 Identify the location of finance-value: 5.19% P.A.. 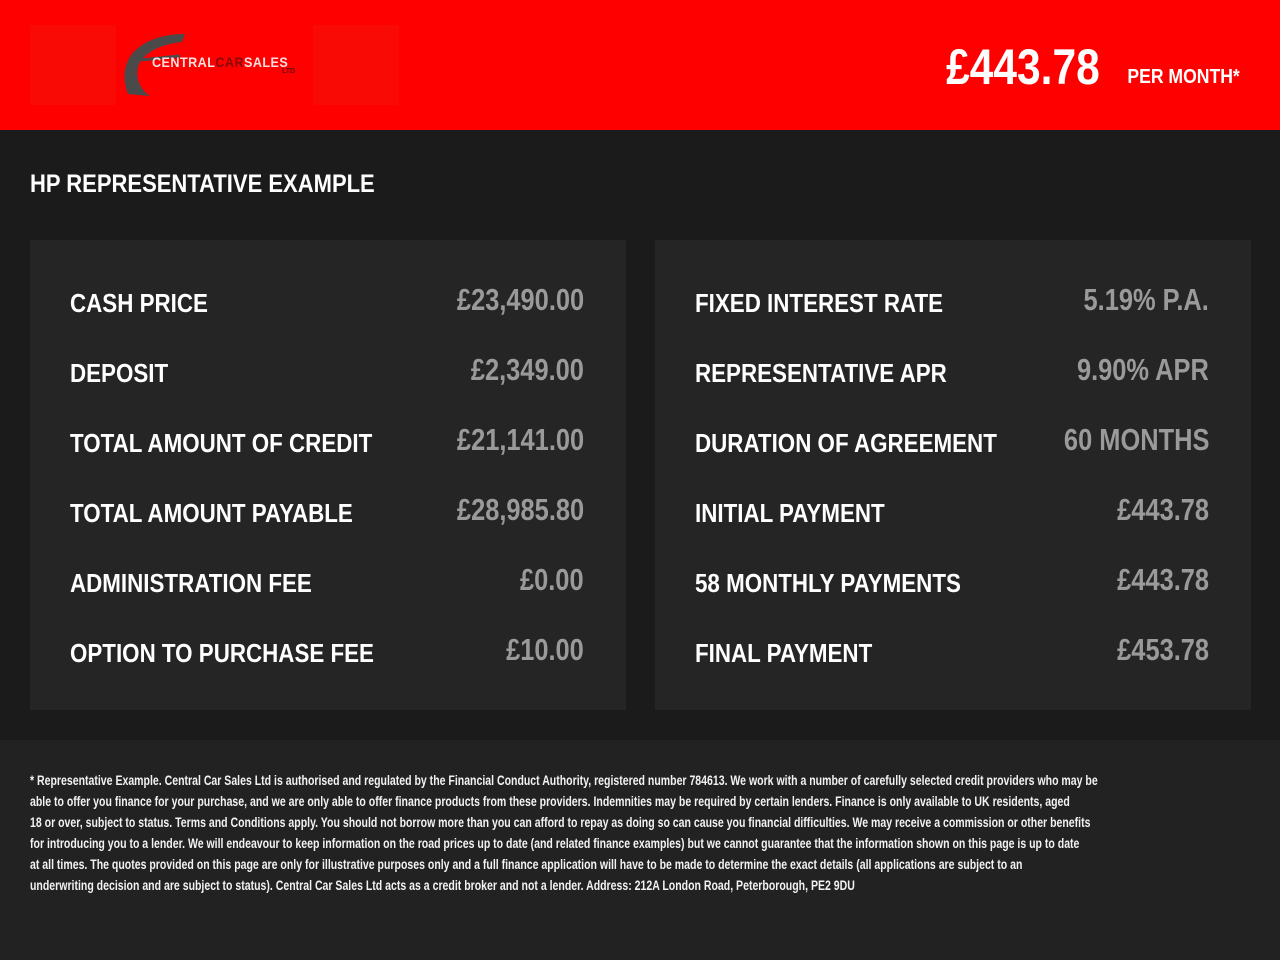
(1146, 299).